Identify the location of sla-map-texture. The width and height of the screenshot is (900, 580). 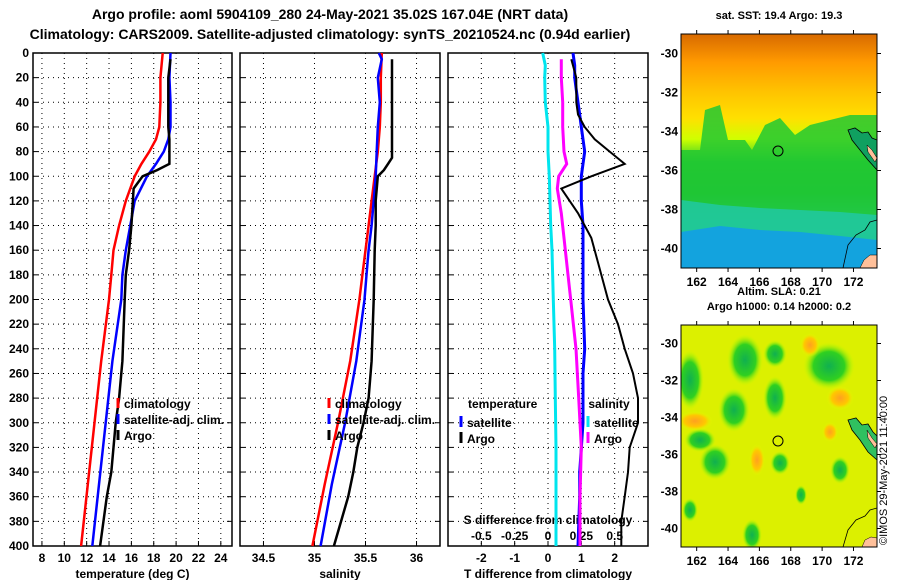
(779, 440).